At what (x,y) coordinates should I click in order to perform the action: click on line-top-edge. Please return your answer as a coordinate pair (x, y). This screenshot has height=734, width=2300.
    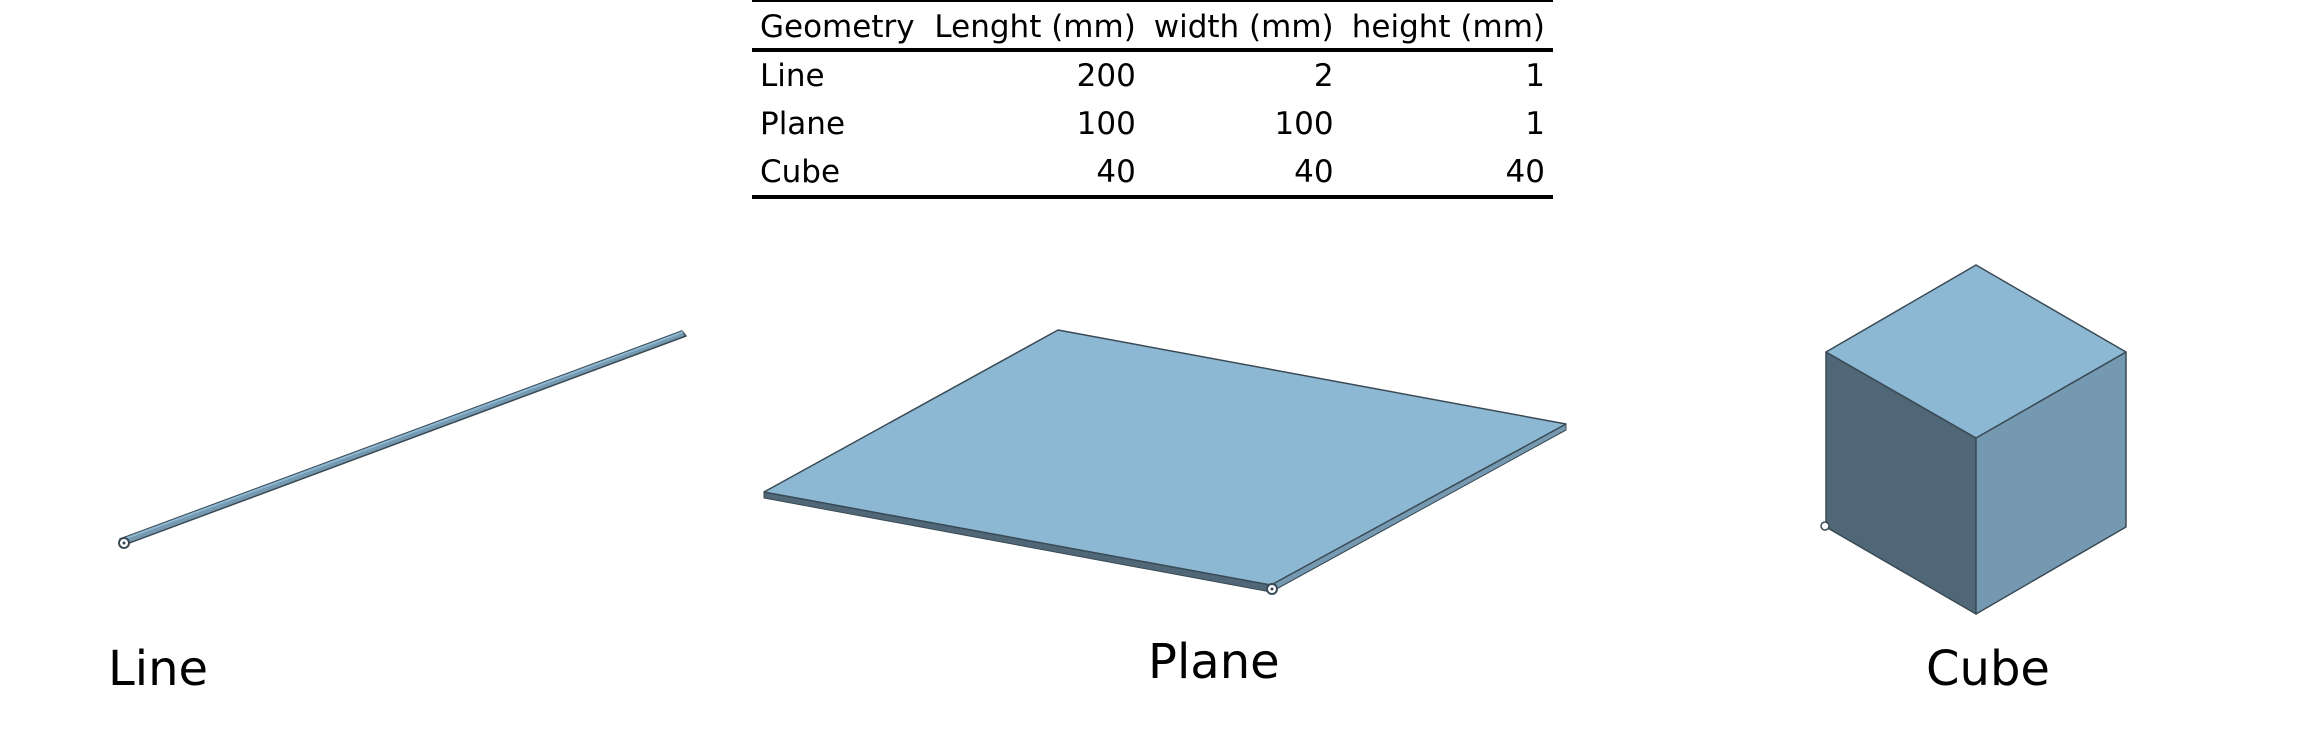
    Looking at the image, I should click on (402, 436).